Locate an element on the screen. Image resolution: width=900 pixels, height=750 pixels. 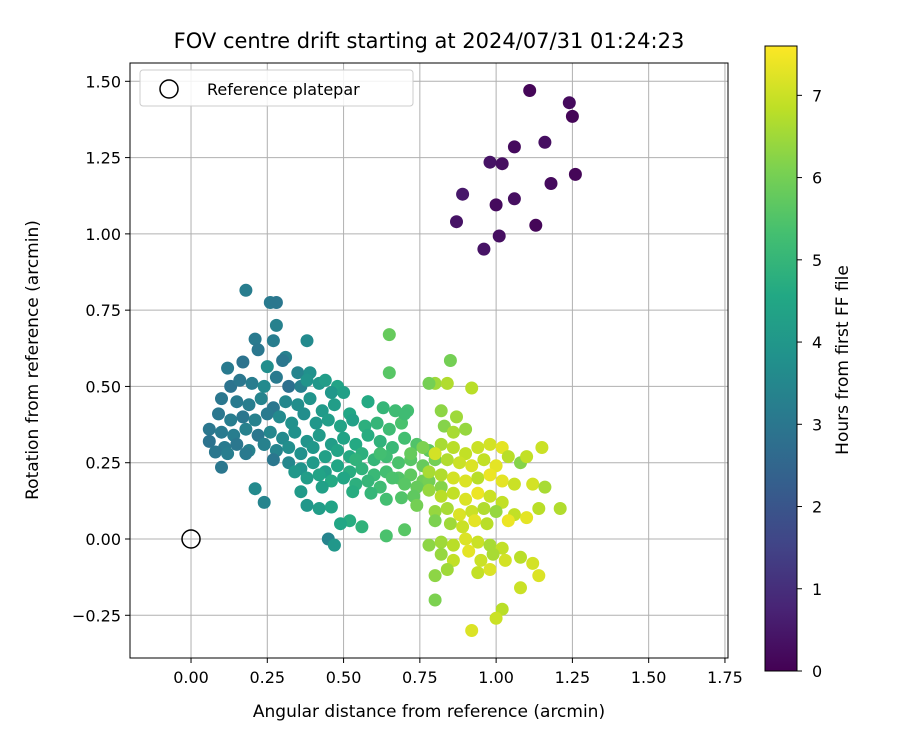
x-tick-label: 0.75 is located at coordinates (420, 677).